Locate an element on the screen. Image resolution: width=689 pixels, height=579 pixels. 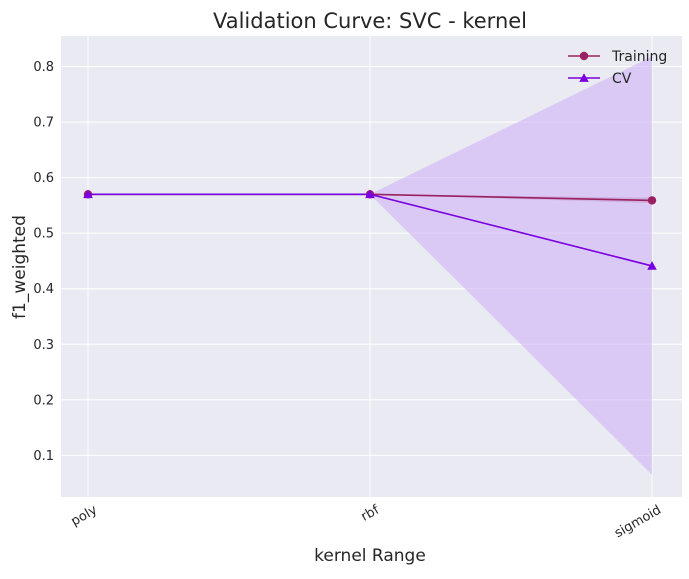
training-legend-marker is located at coordinates (584, 56).